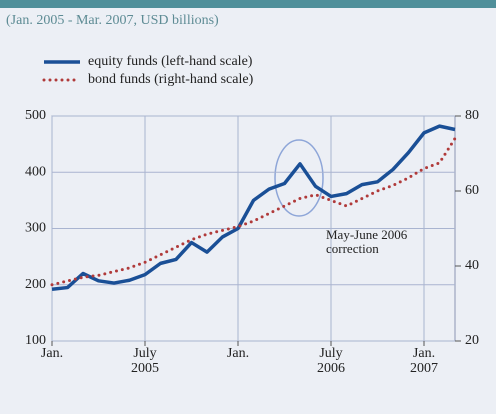  Describe the element at coordinates (145, 361) in the screenshot. I see `x-tick-label: July 2005` at that location.